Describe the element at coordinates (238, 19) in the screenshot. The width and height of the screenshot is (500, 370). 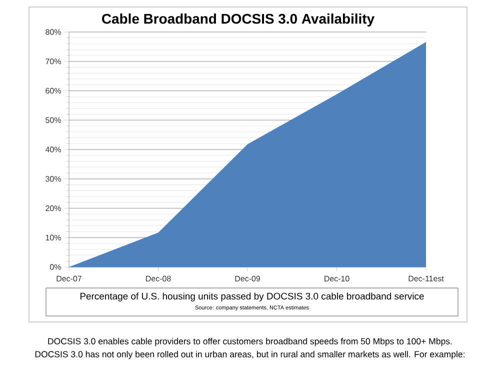
I see `chart-title: Cable Broadband DOCSIS 3.0 Availability` at that location.